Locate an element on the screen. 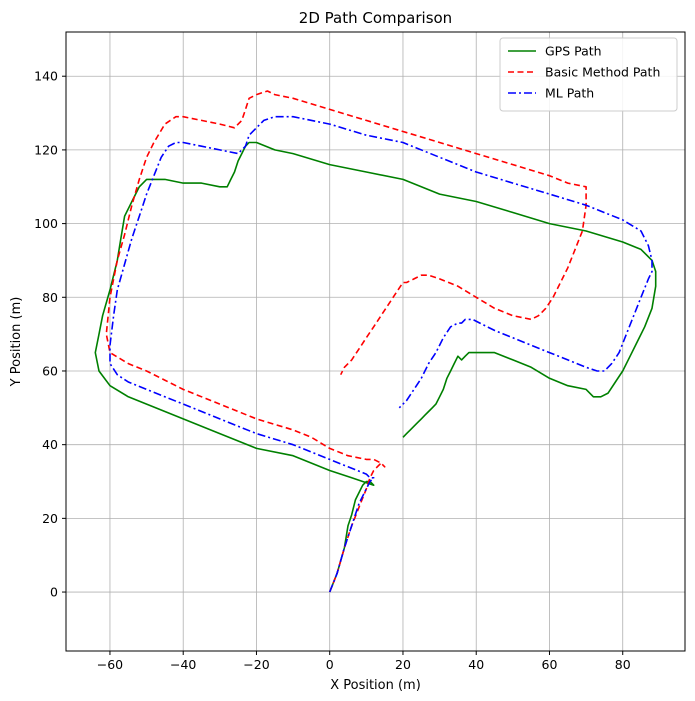 The image size is (695, 701). x-axis-label: X Position (m) is located at coordinates (375, 685).